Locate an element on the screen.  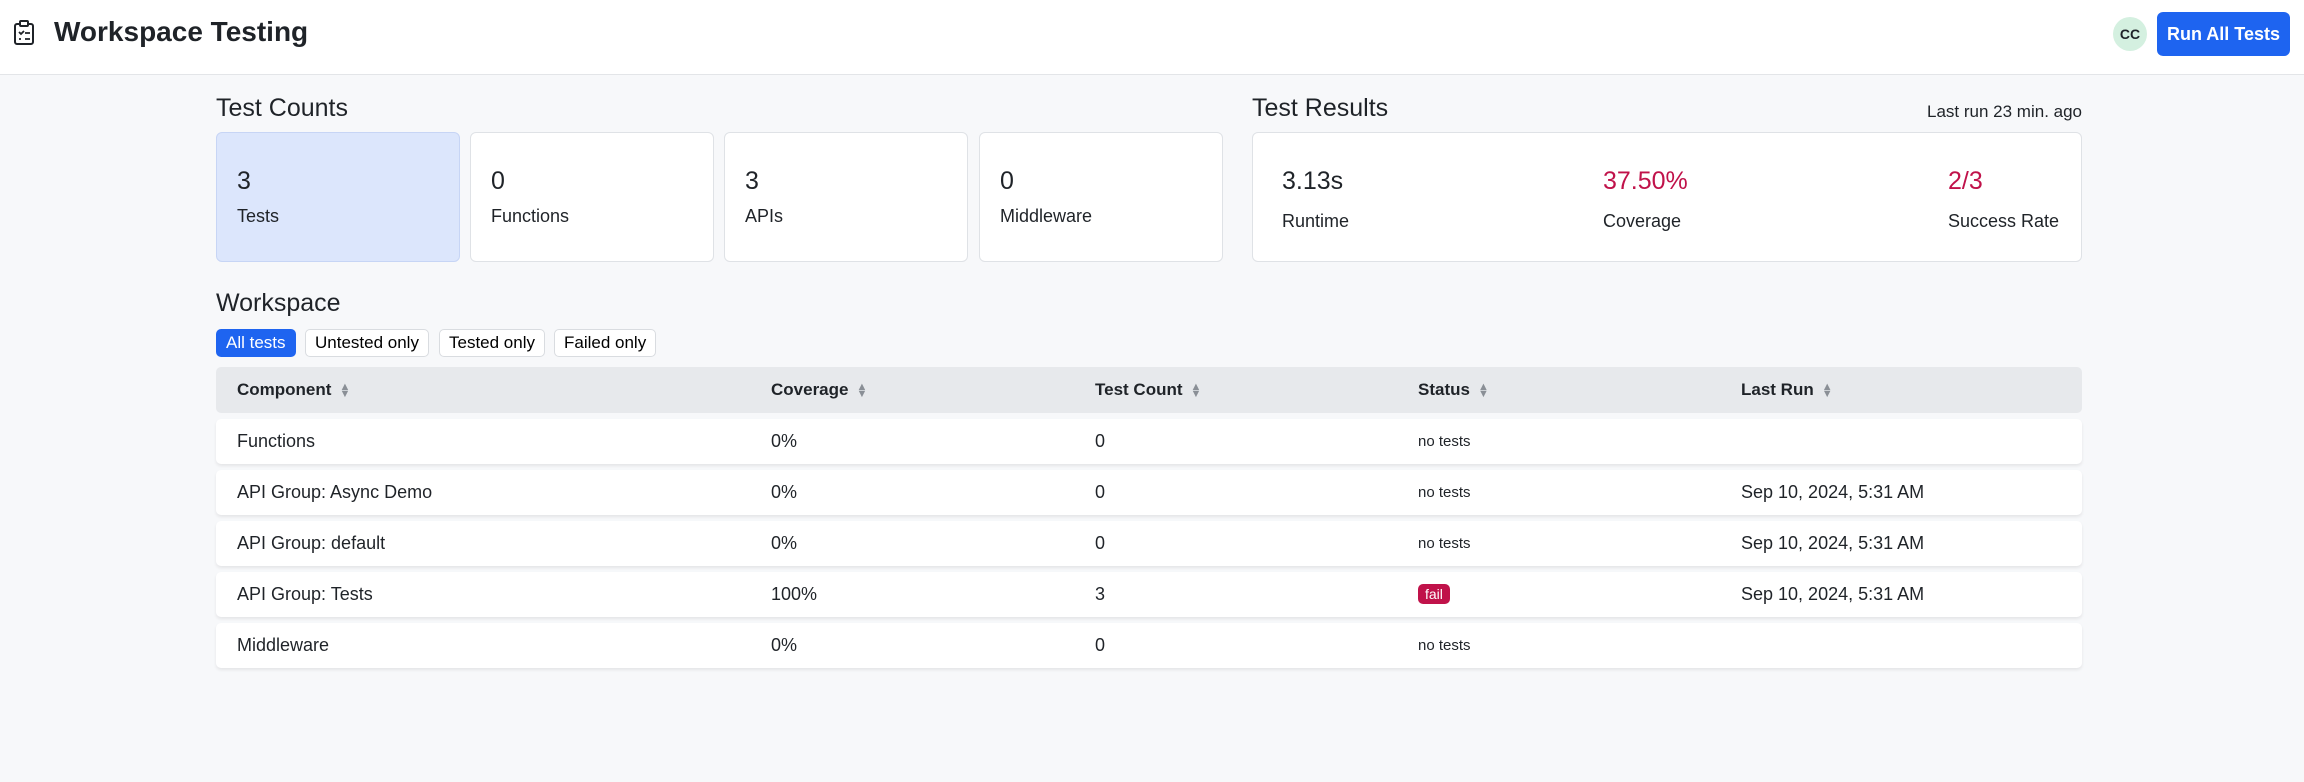
column-label: Component is located at coordinates (284, 389).